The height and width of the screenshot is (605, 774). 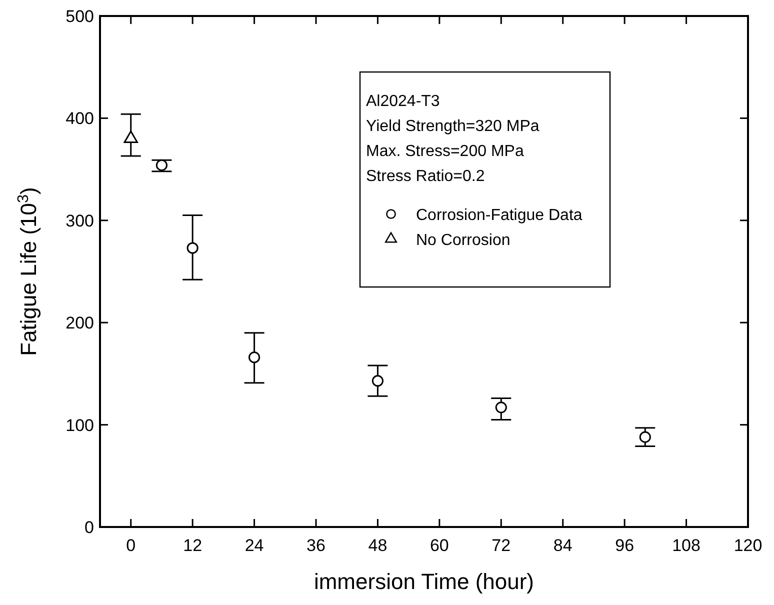 I want to click on x-tick-label: 48, so click(x=378, y=545).